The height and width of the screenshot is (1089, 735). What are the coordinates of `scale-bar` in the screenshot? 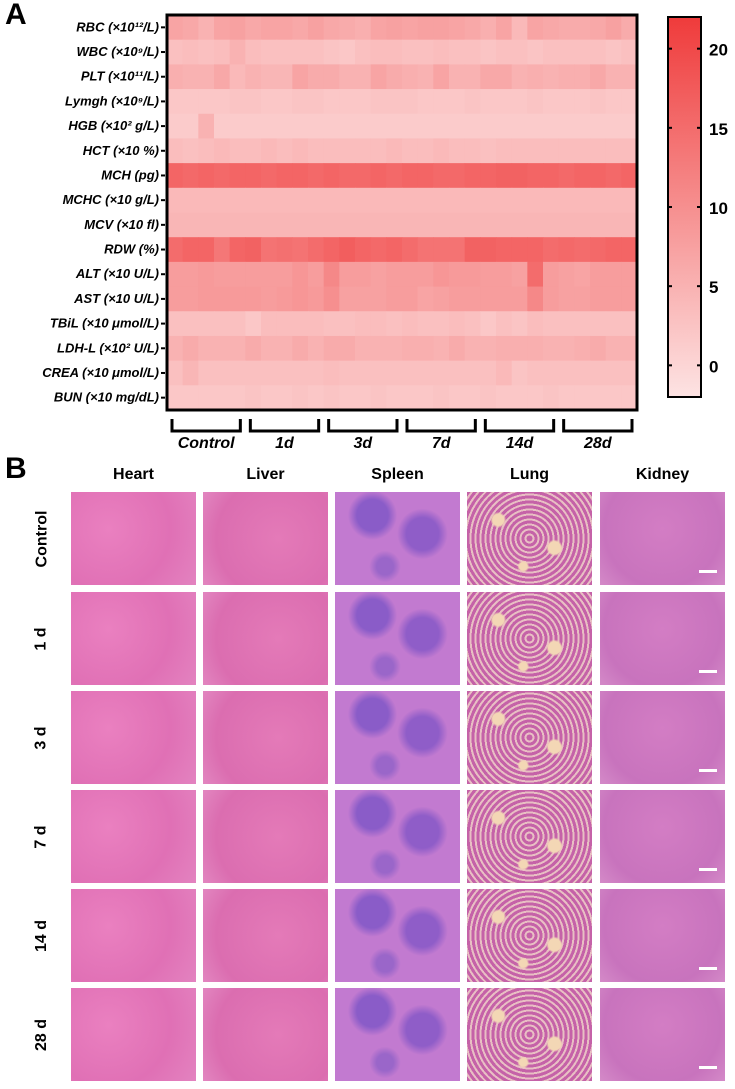 It's located at (708, 968).